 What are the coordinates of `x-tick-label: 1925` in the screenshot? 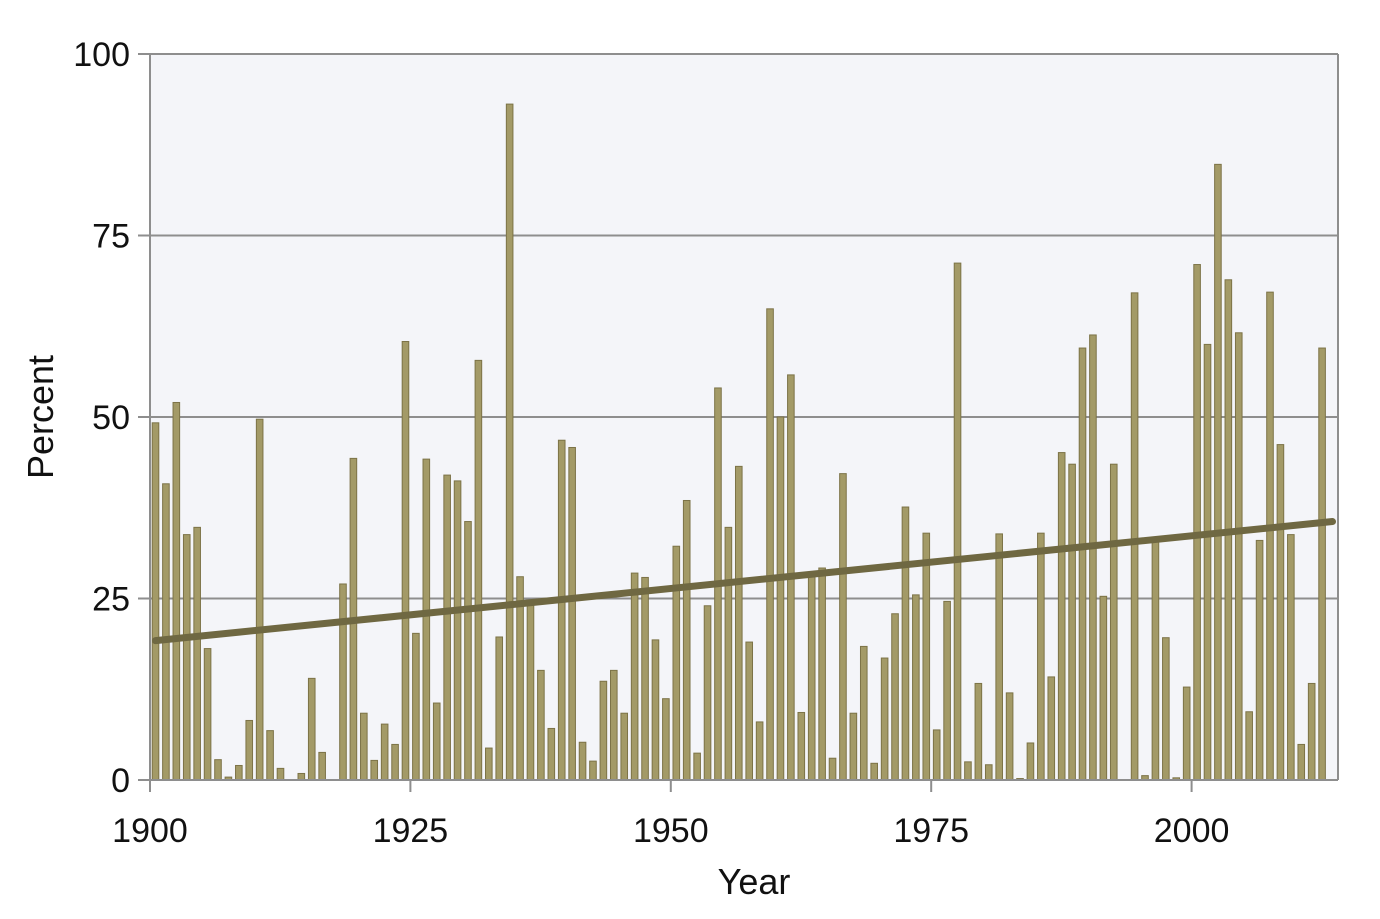 It's located at (411, 831).